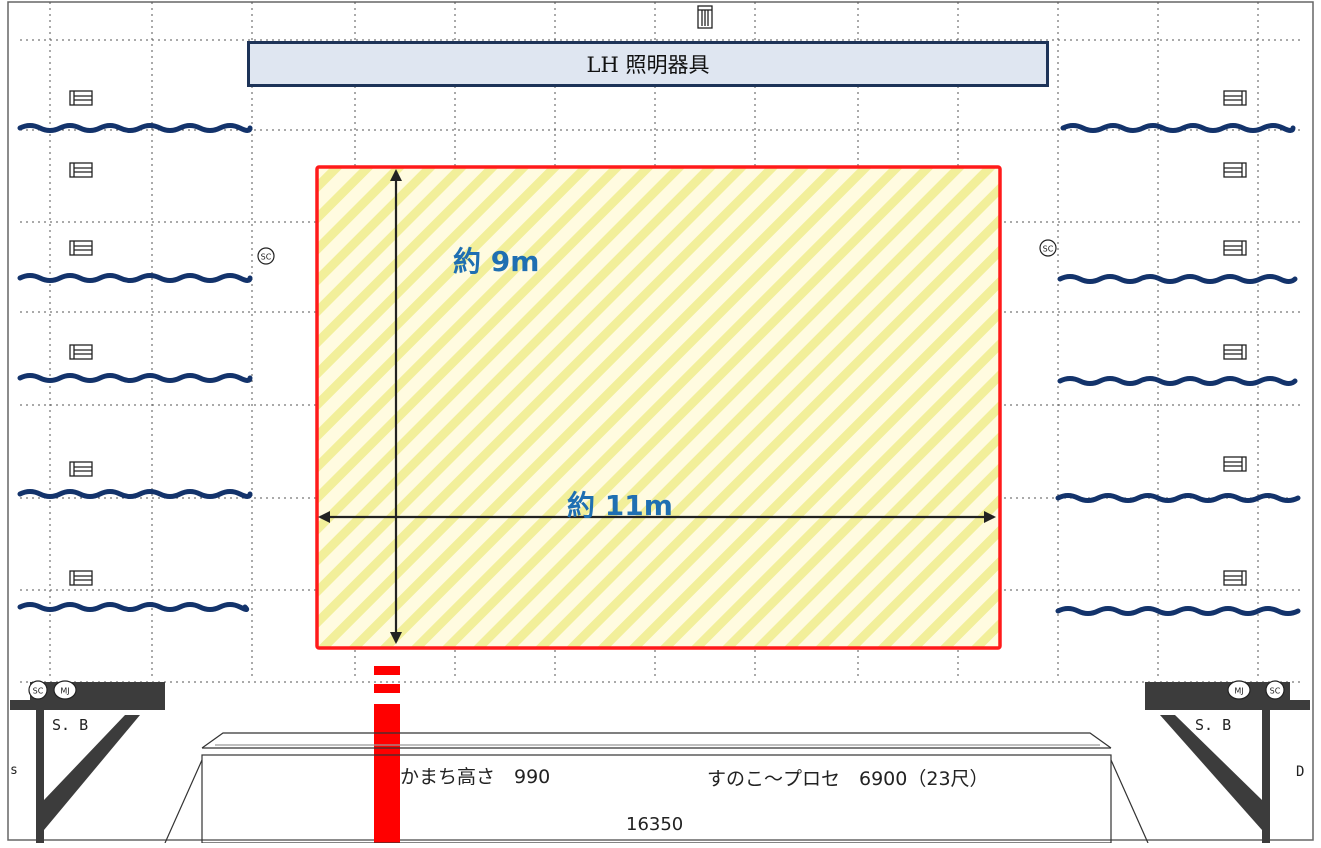 Image resolution: width=1321 pixels, height=848 pixels. I want to click on width-dimension-label: 約 11m, so click(620, 505).